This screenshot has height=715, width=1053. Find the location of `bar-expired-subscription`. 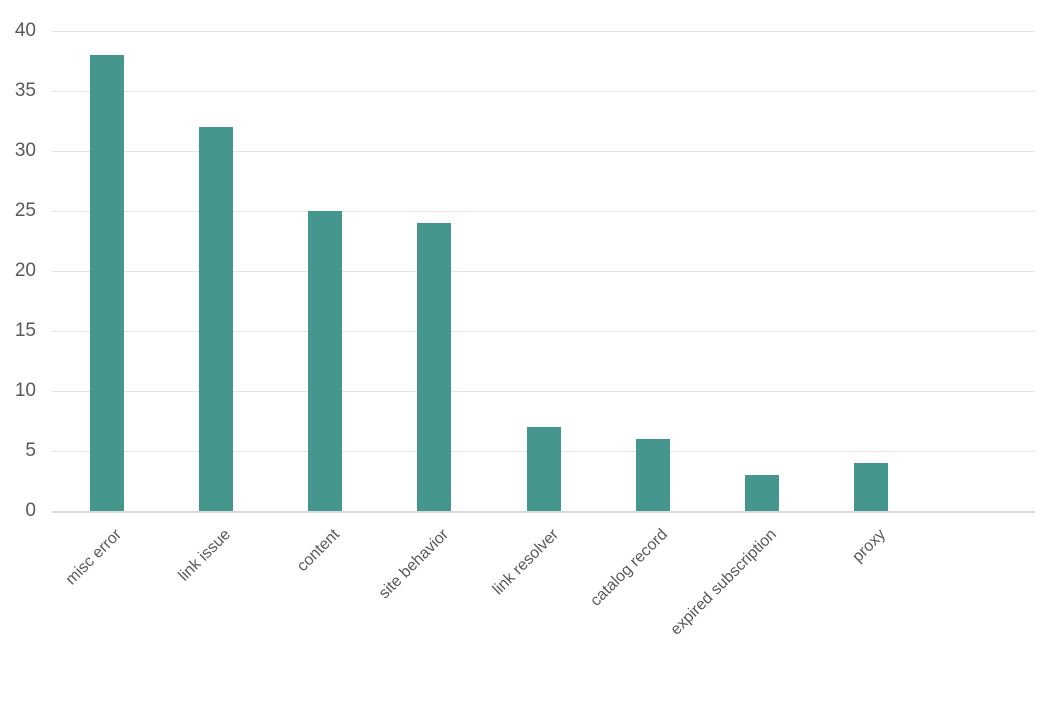

bar-expired-subscription is located at coordinates (761, 493).